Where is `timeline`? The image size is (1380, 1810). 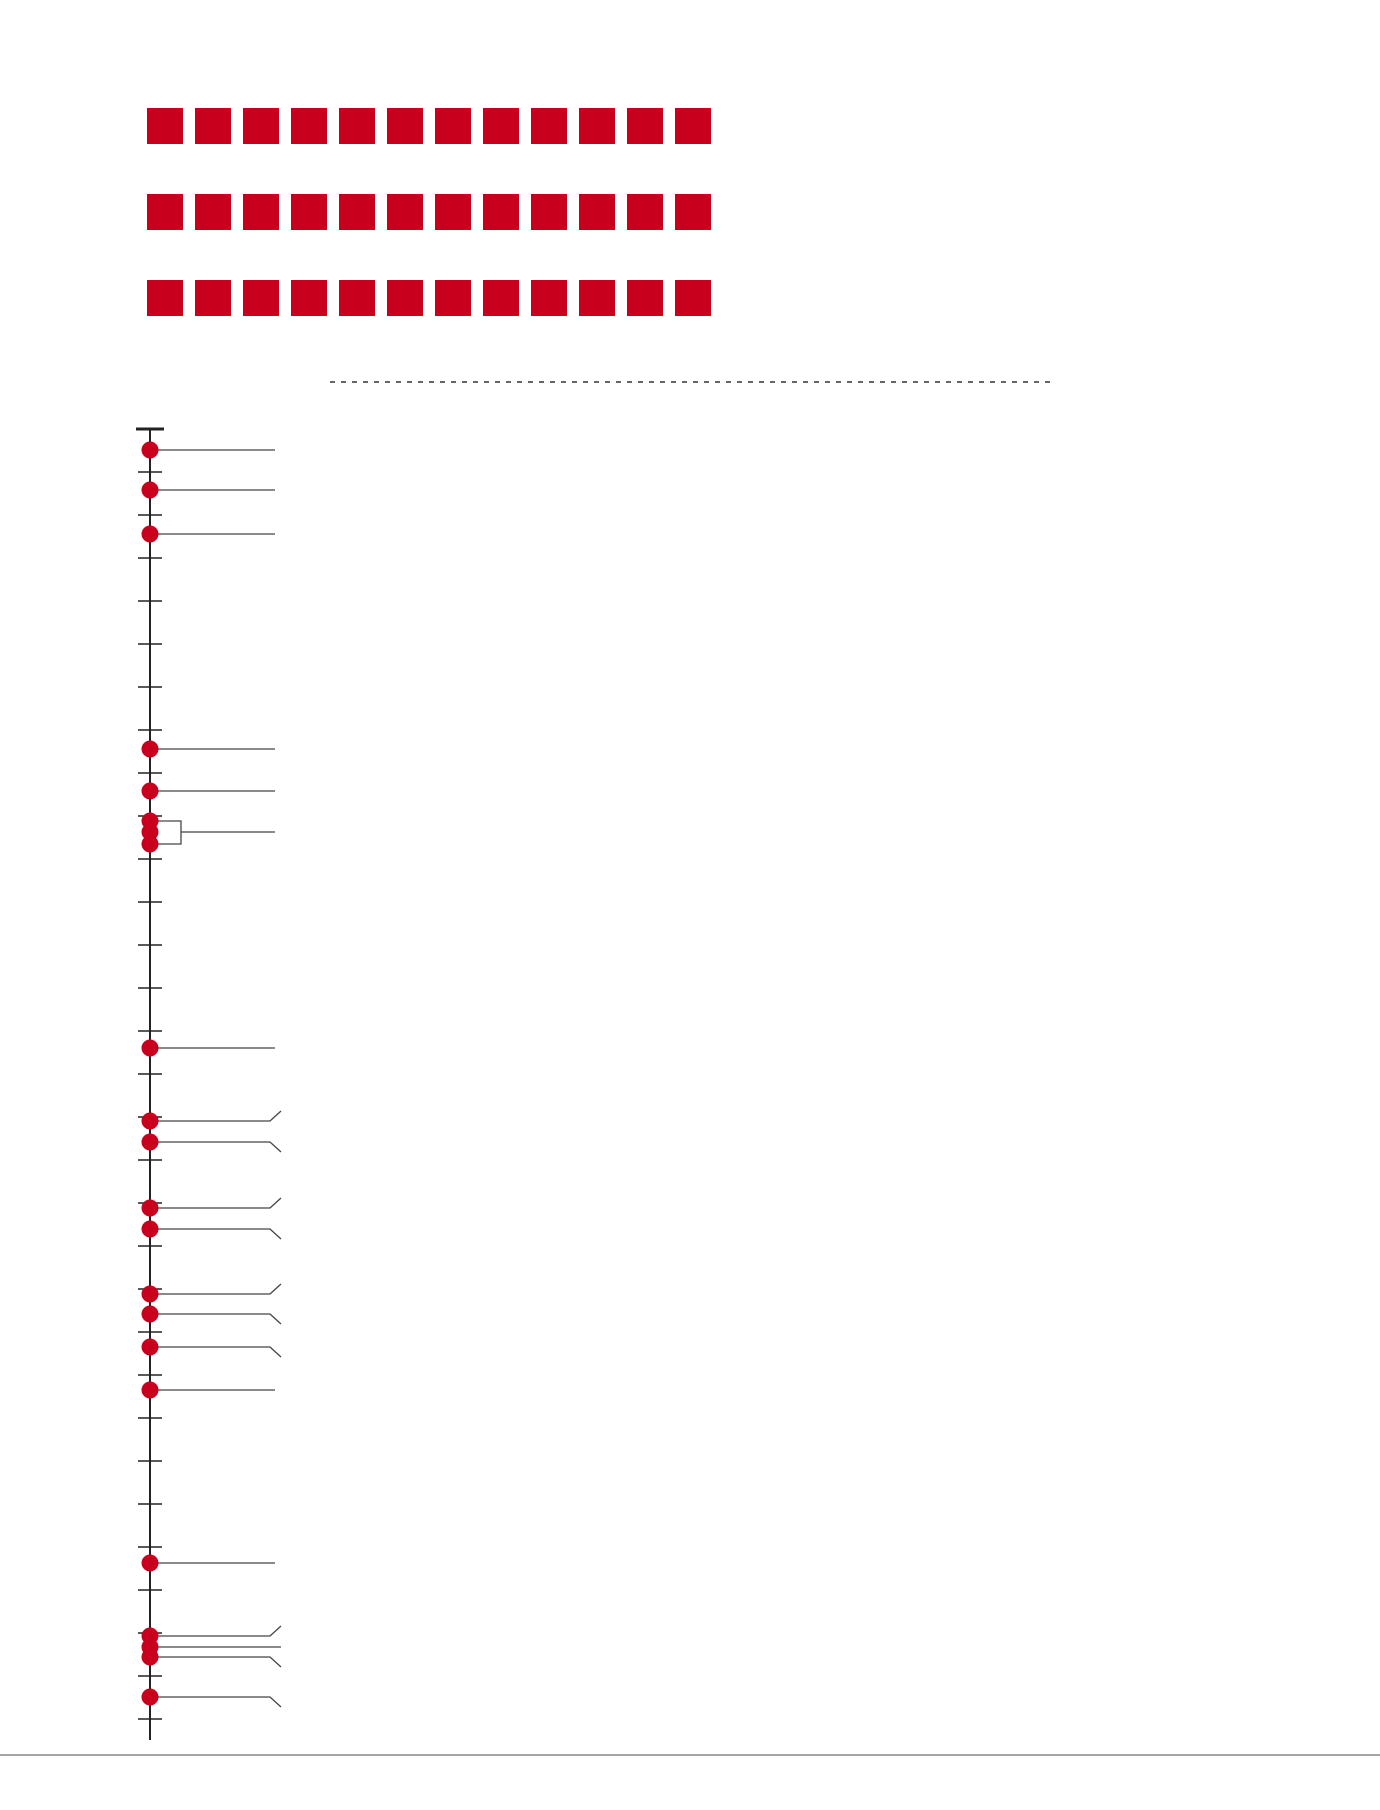
timeline is located at coordinates (209, 1083).